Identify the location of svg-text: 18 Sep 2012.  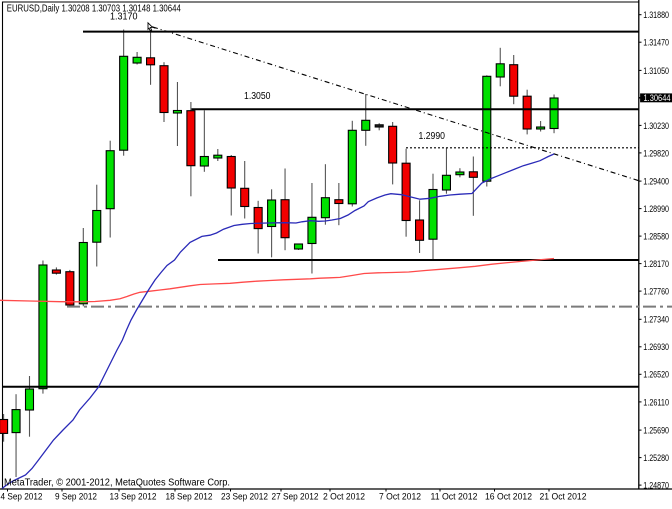
(189, 496).